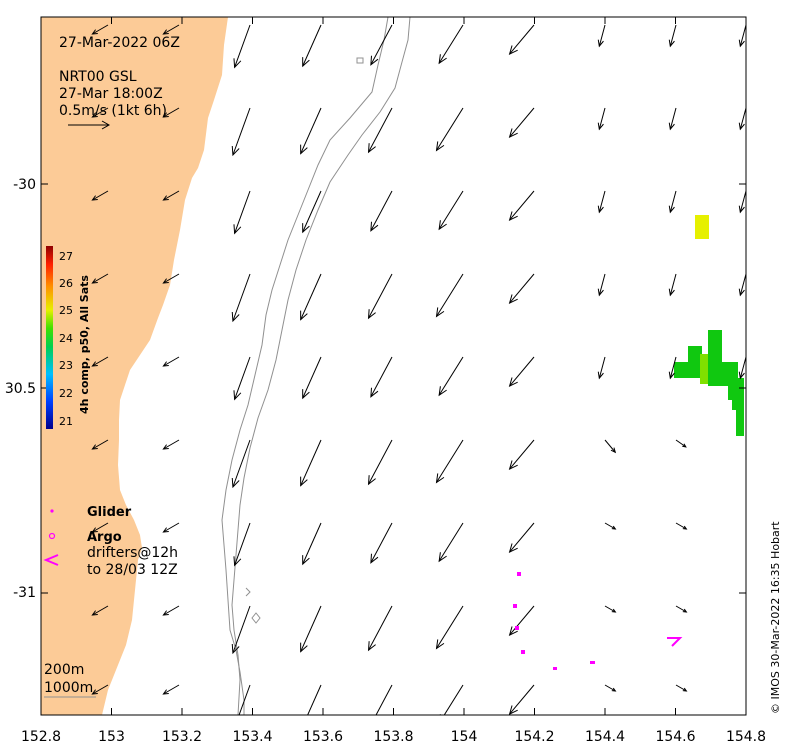 This screenshot has height=750, width=790. I want to click on x-tick-label: 154.2, so click(534, 737).